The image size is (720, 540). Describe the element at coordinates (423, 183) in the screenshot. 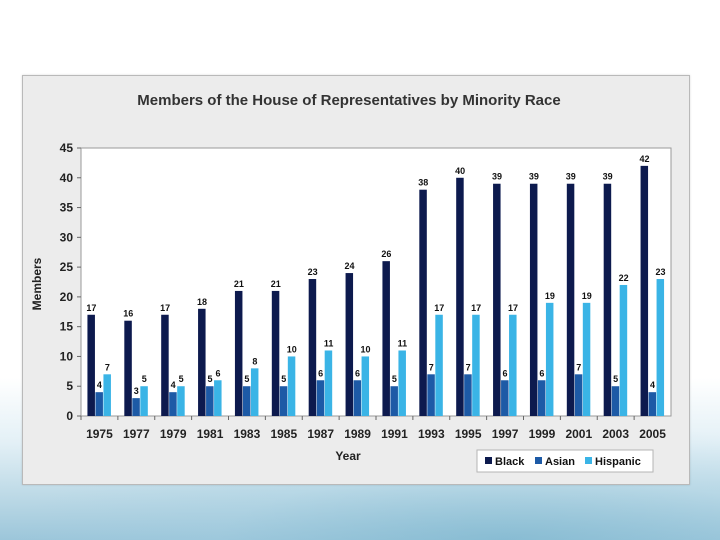

I see `data-label: 38` at that location.